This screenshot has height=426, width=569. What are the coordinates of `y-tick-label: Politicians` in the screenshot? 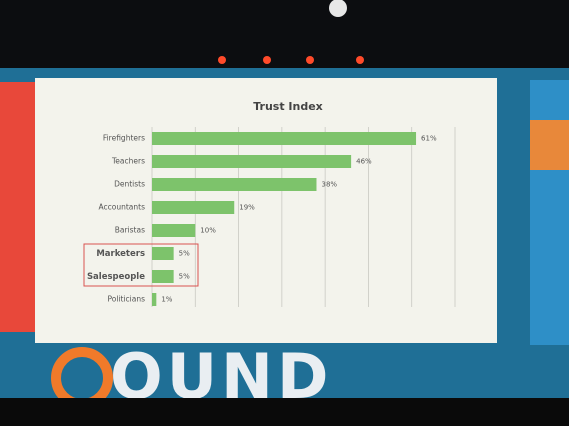 It's located at (127, 299).